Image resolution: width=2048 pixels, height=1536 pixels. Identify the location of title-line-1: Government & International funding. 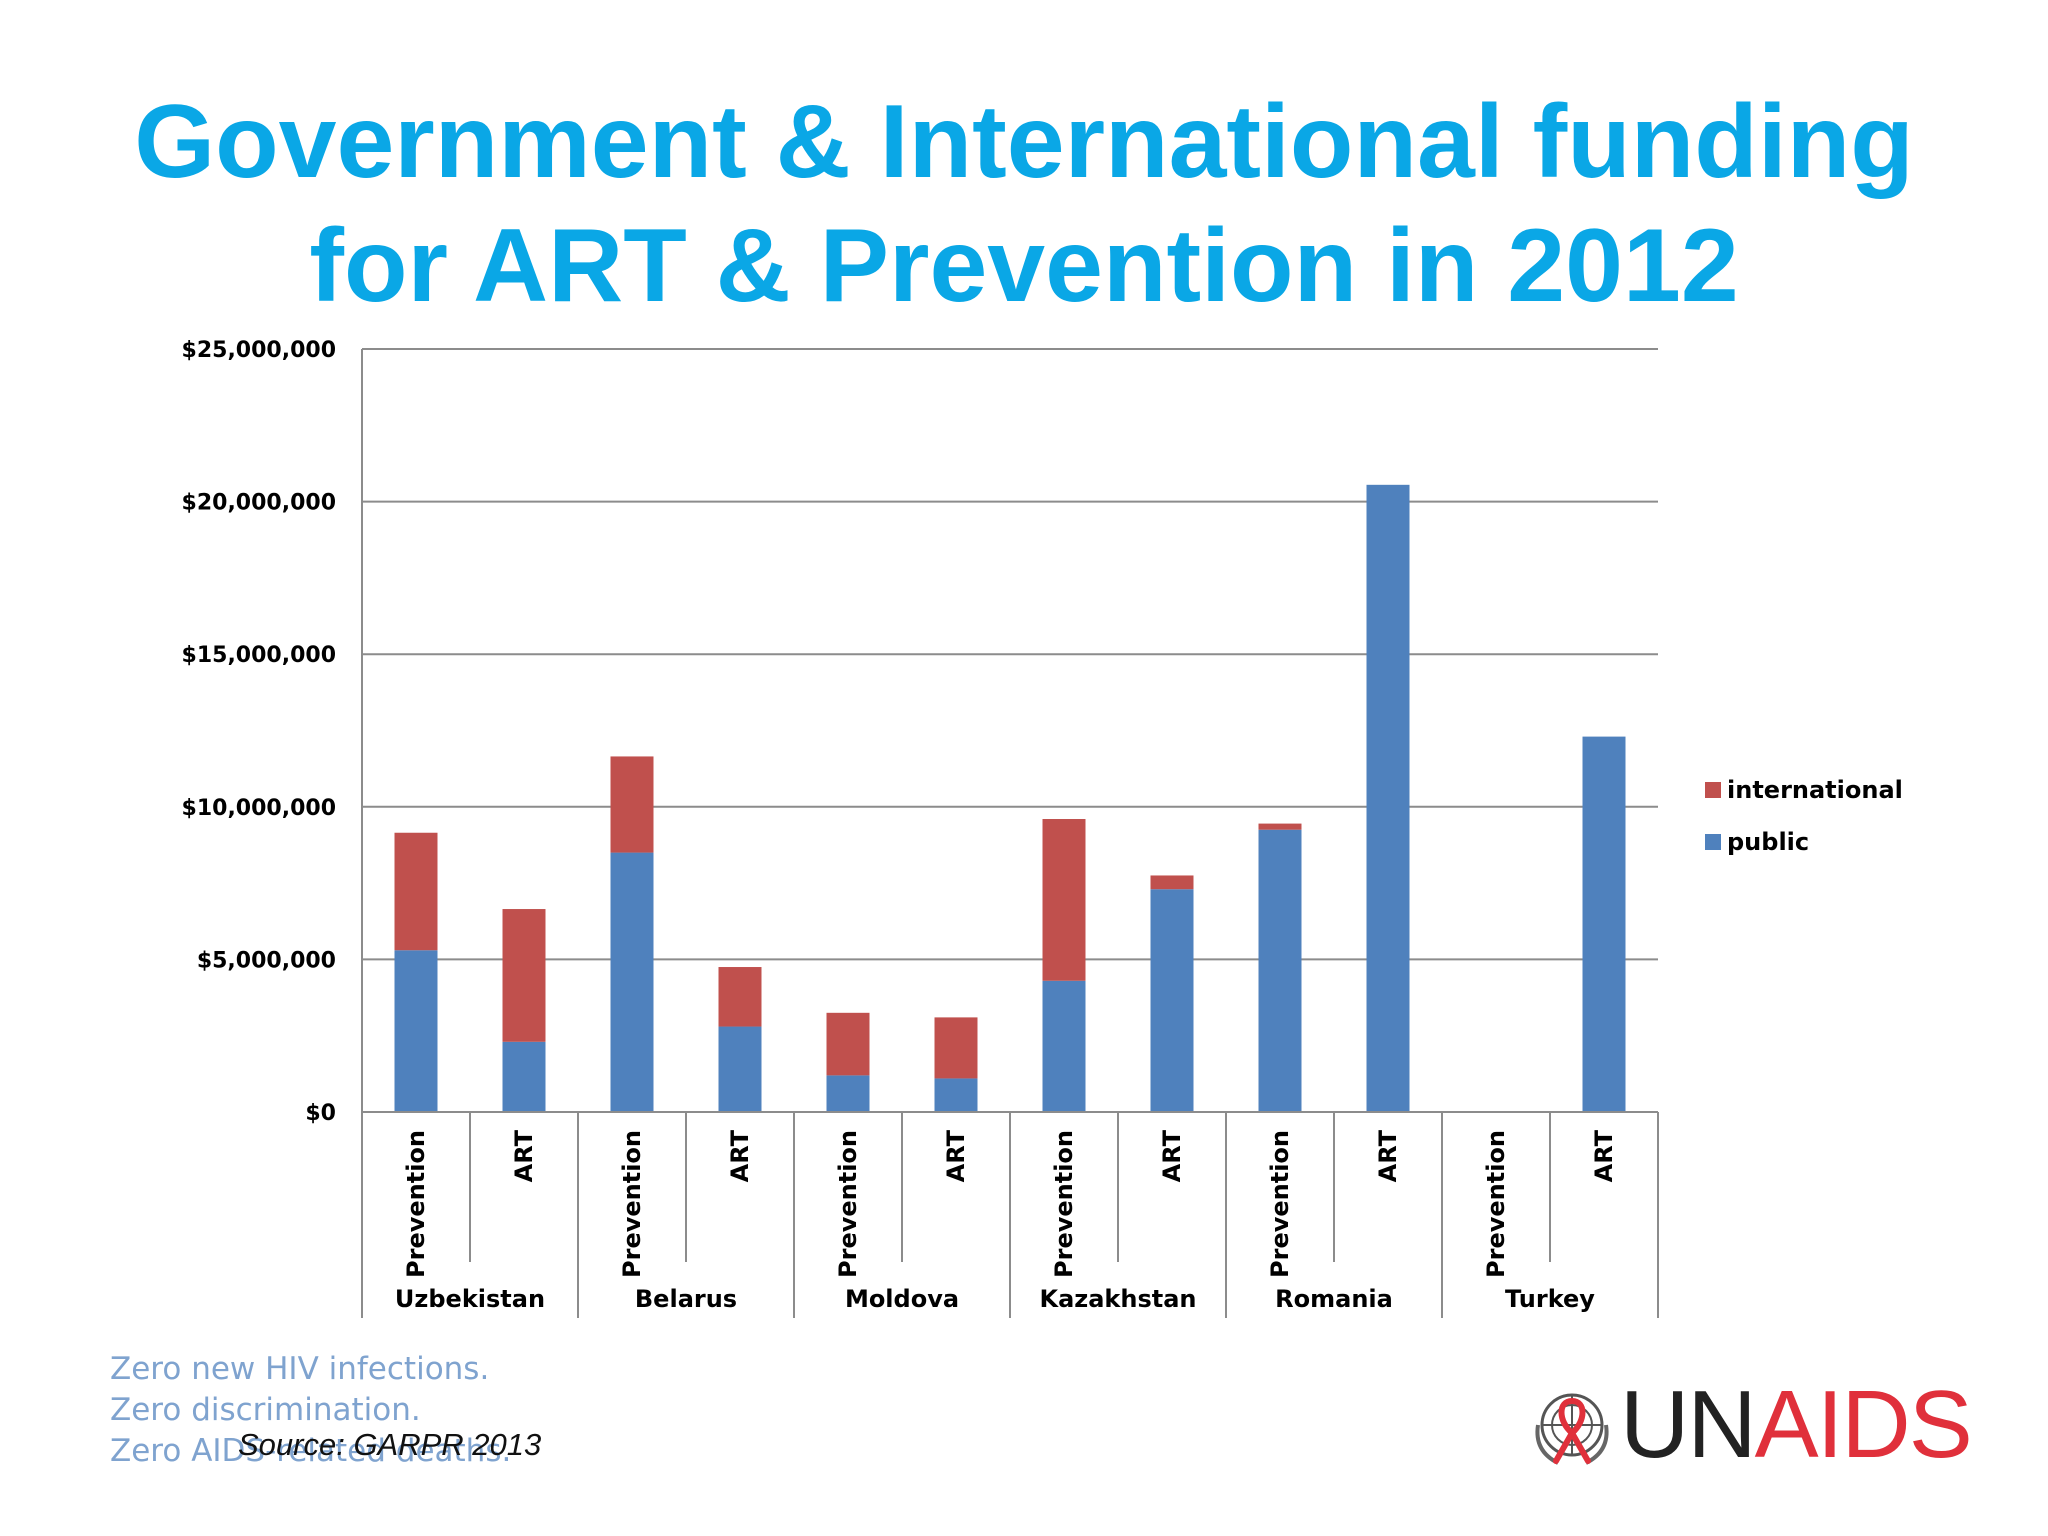
(1024, 142).